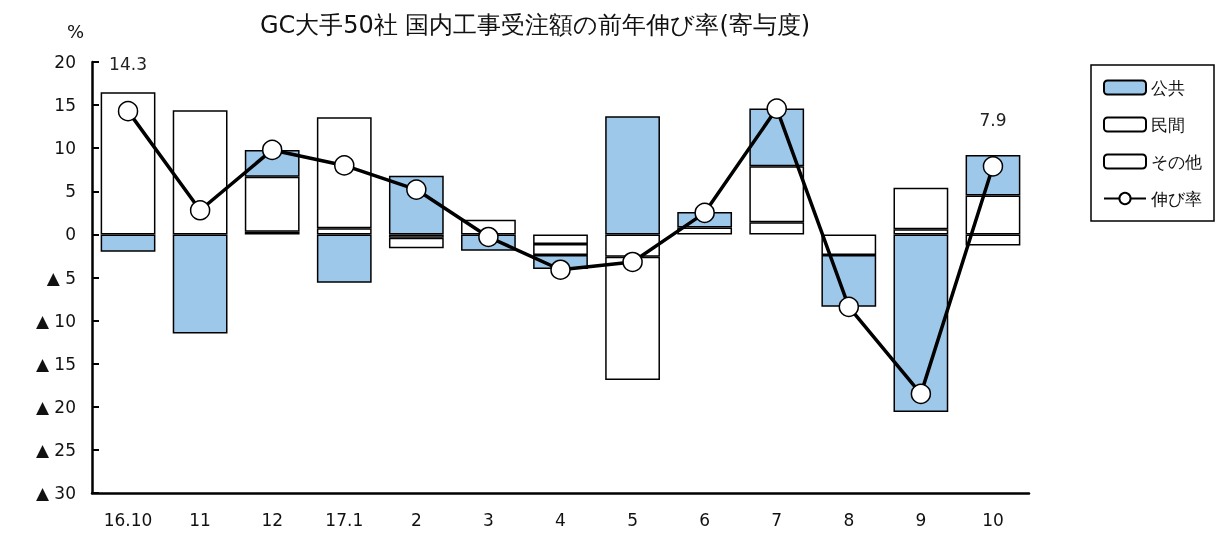  Describe the element at coordinates (272, 519) in the screenshot. I see `x-tick-label: 12` at that location.